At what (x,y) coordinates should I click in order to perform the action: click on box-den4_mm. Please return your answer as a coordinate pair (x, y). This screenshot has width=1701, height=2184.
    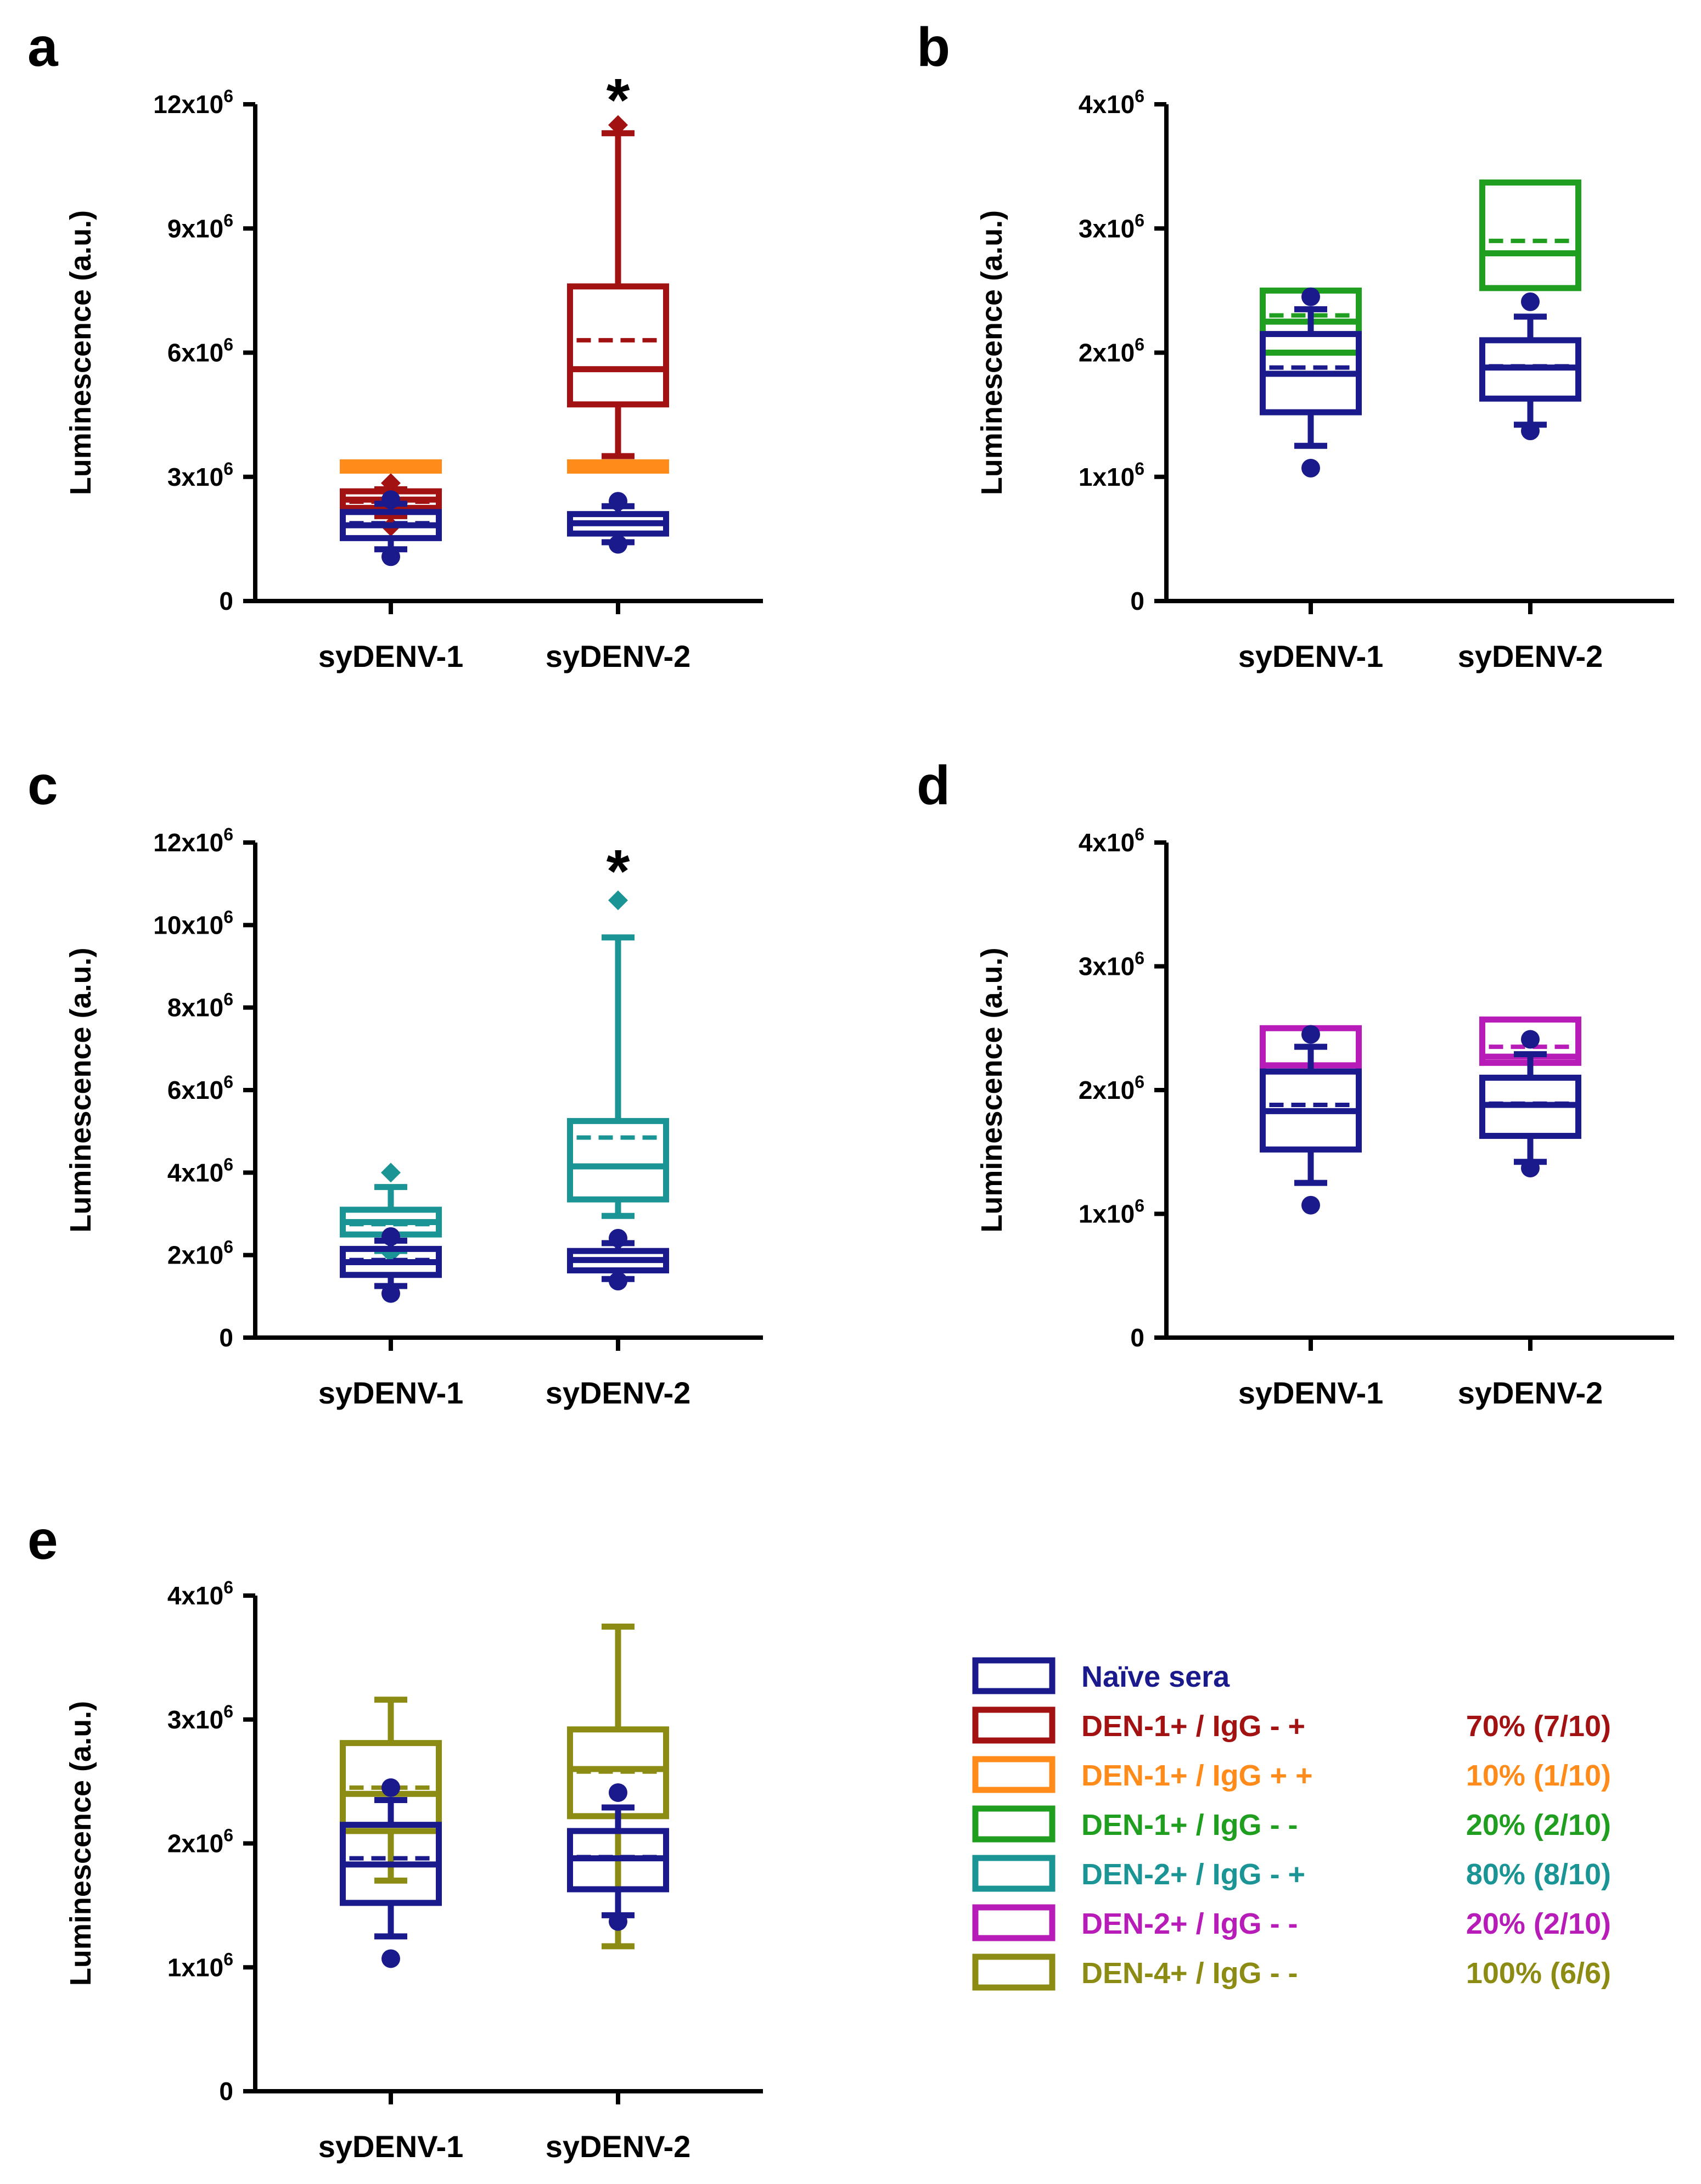
    Looking at the image, I should click on (391, 1790).